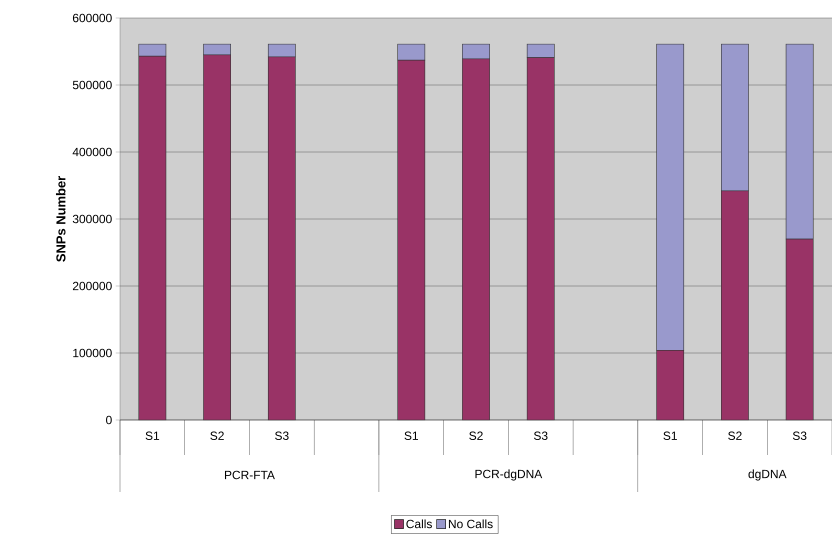  What do you see at coordinates (92, 219) in the screenshot?
I see `y-tick-label: 300000` at bounding box center [92, 219].